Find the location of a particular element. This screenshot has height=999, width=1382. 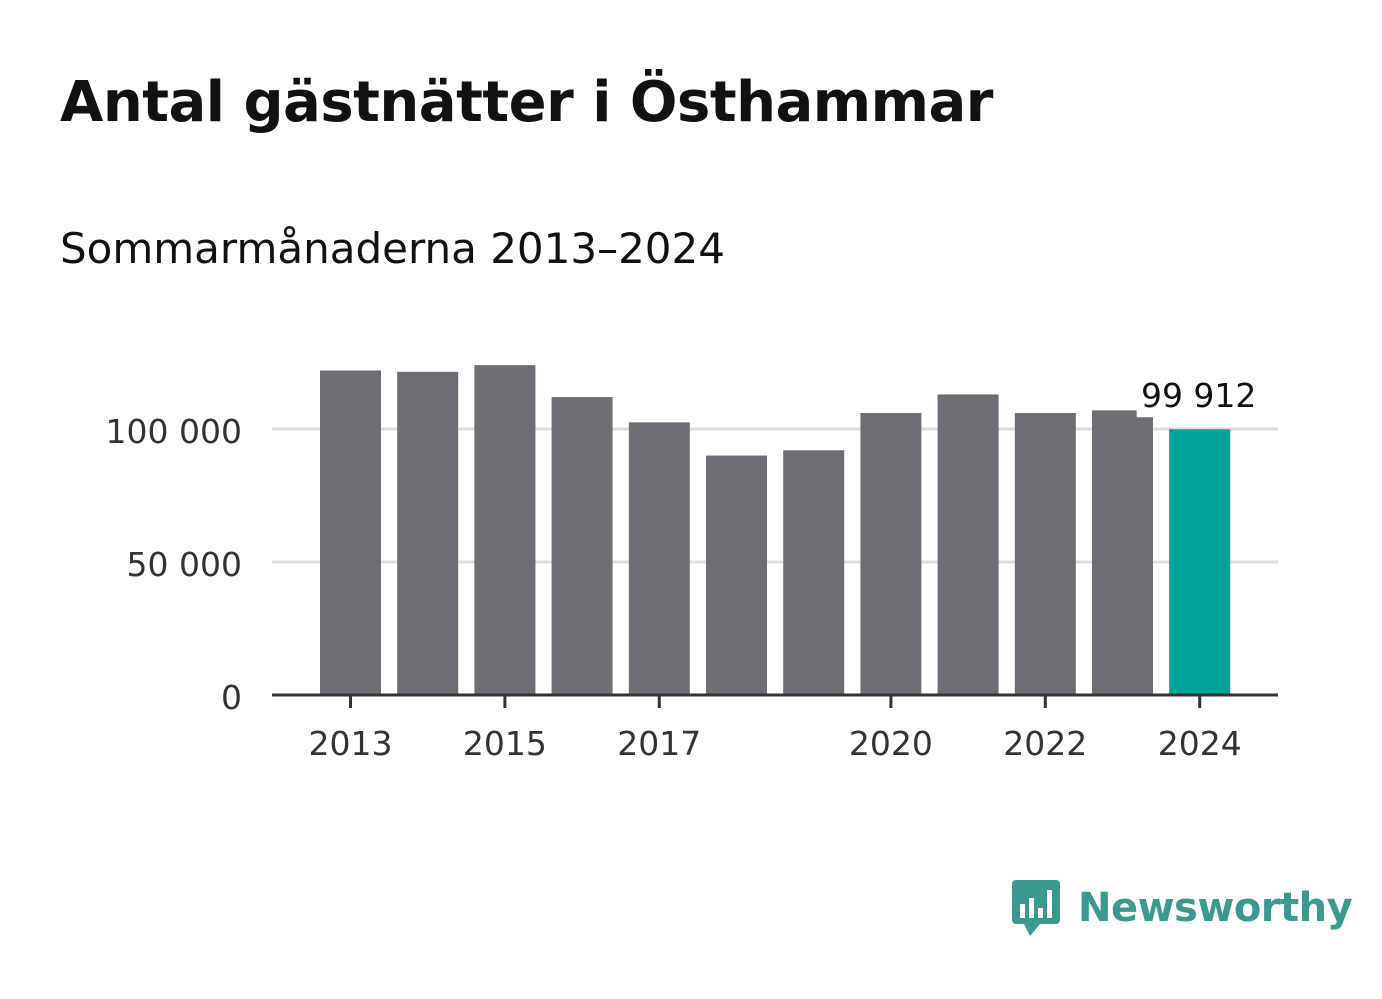

bar-2018 is located at coordinates (736, 575).